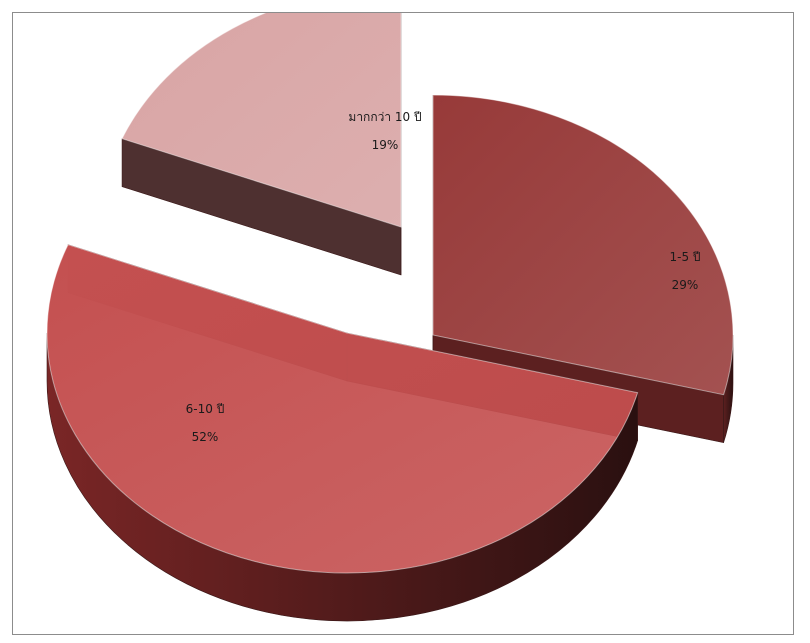 The width and height of the screenshot is (810, 643). I want to click on slice-value-label-3: 19%, so click(385, 145).